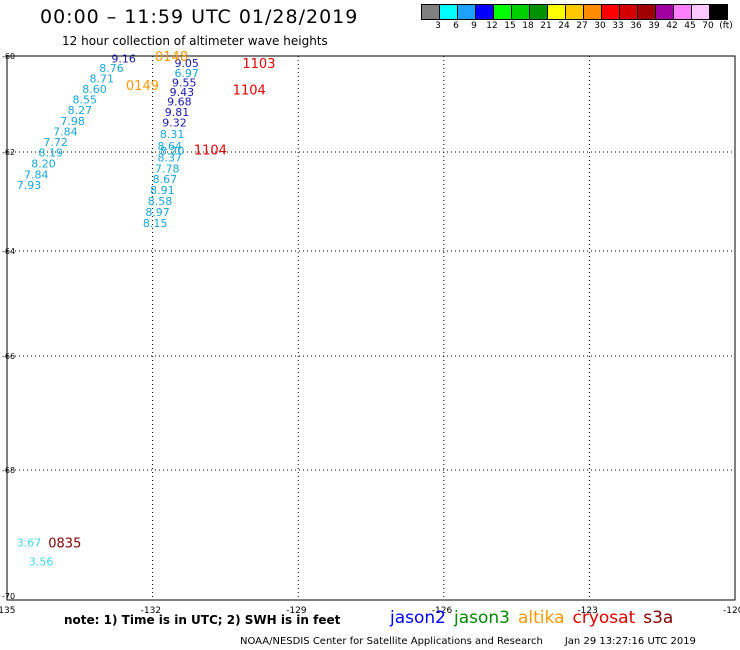 The image size is (740, 650). I want to click on scale-label: 21, so click(546, 26).